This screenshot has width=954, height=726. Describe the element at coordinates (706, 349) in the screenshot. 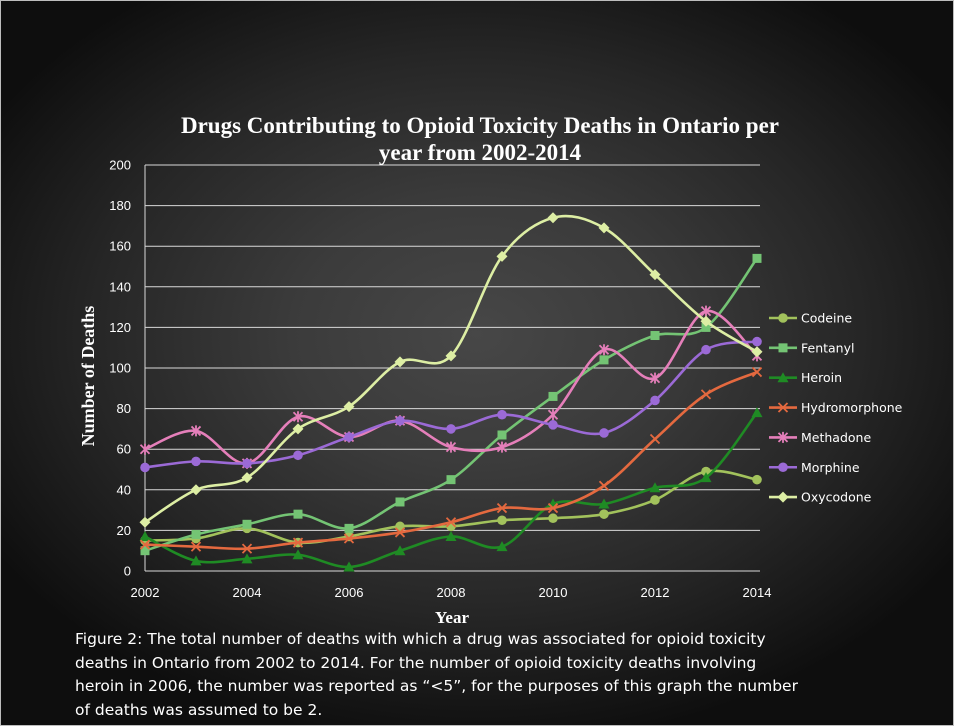

I see `point-morphine-2013` at that location.